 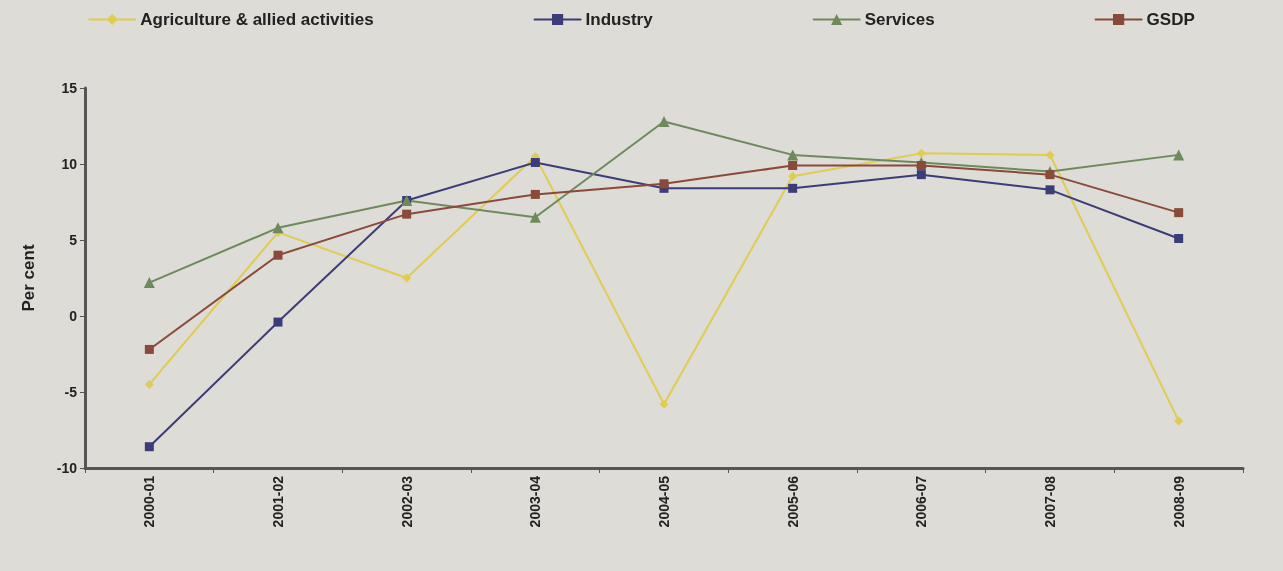 What do you see at coordinates (792, 501) in the screenshot?
I see `x-tick-label: 2005-06` at bounding box center [792, 501].